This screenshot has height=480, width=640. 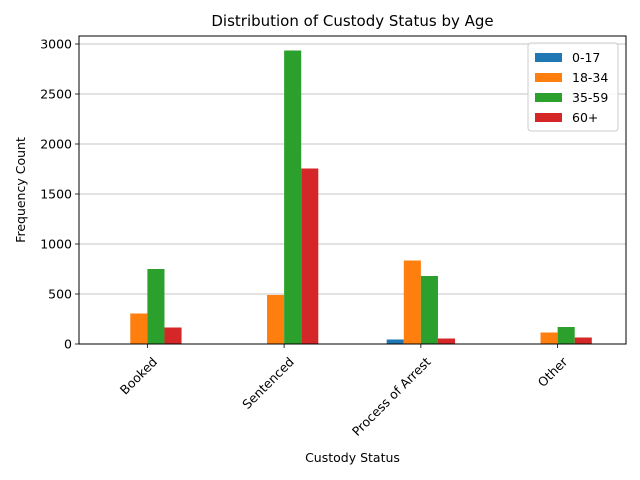 What do you see at coordinates (56, 144) in the screenshot?
I see `y-tick-label: 2000` at bounding box center [56, 144].